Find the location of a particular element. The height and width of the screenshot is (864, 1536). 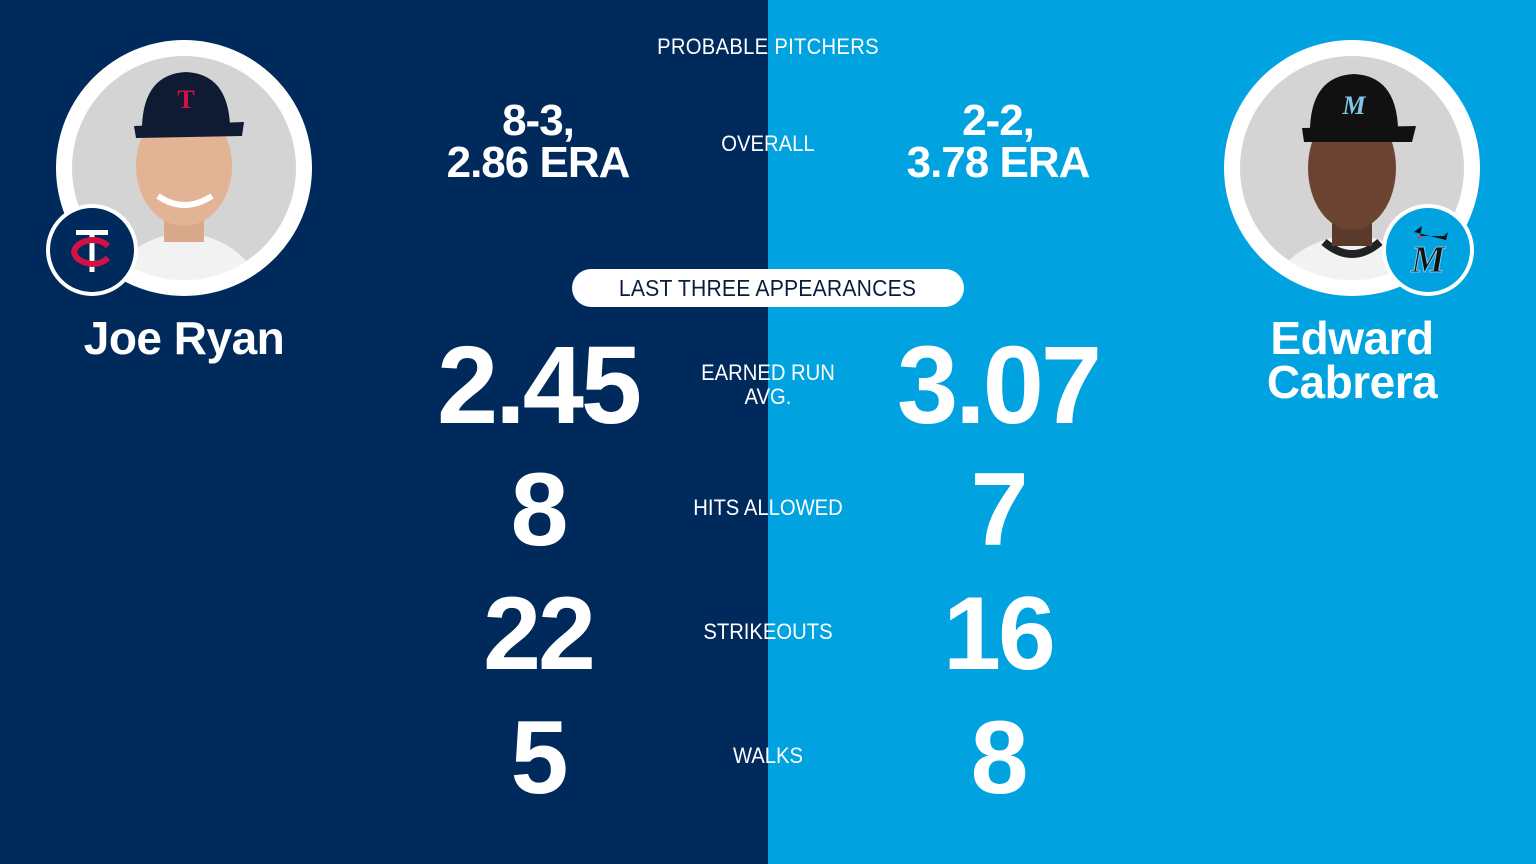

player-card-right: M M Edward Cabrera is located at coordinates (1352, 222).